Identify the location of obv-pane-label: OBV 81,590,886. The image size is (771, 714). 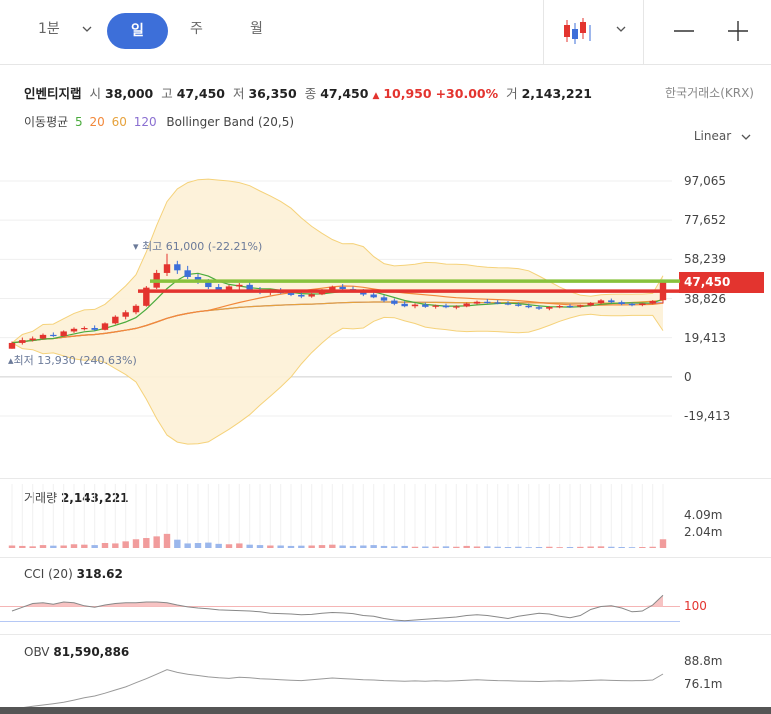
(76, 652).